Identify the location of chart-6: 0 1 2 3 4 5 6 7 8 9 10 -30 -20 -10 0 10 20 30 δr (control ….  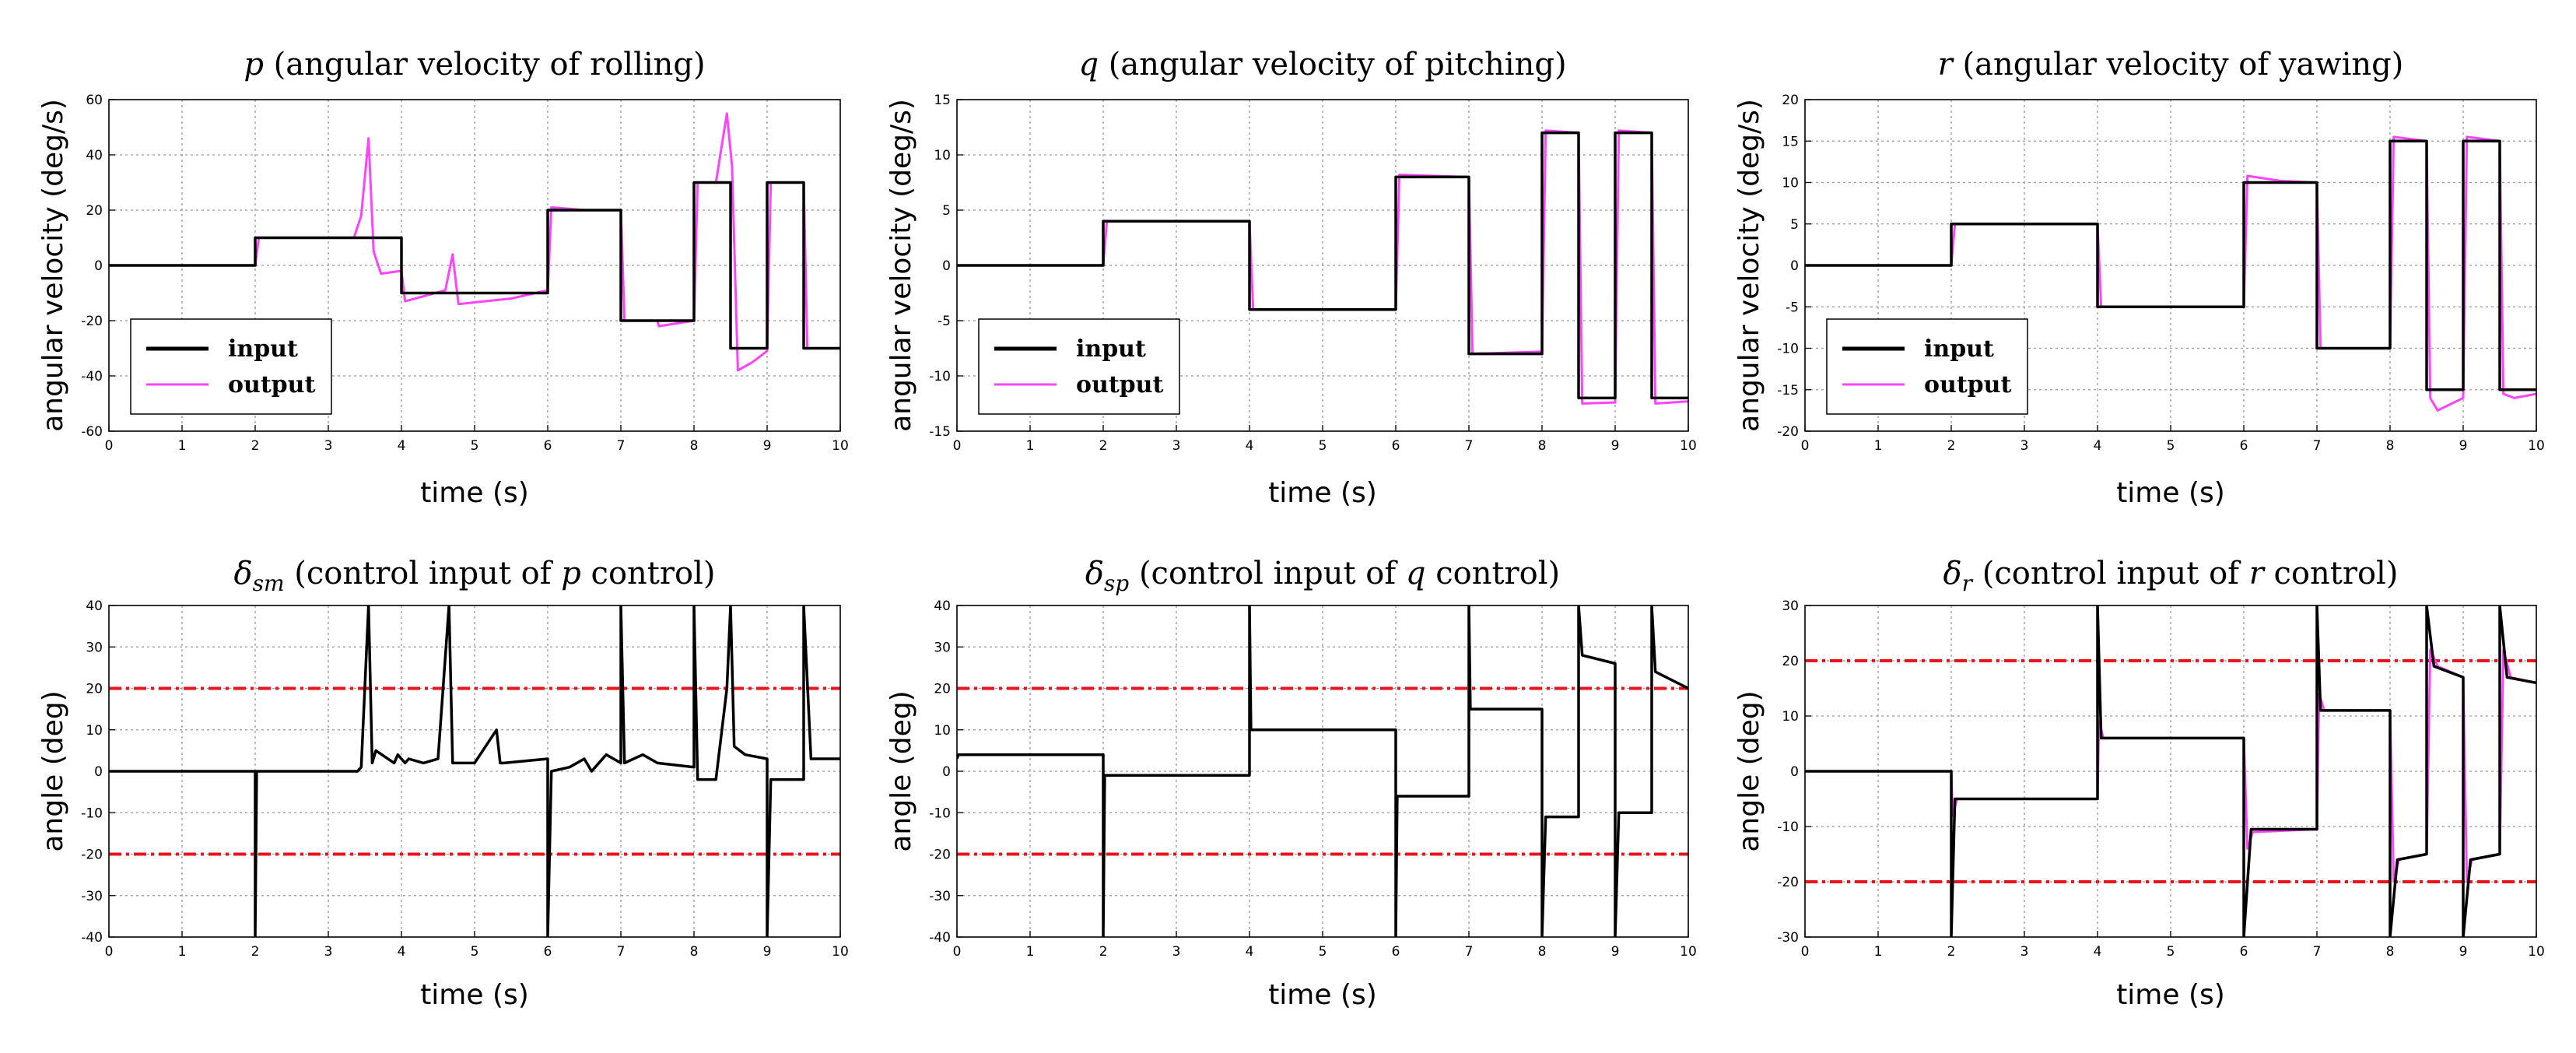
(2139, 783).